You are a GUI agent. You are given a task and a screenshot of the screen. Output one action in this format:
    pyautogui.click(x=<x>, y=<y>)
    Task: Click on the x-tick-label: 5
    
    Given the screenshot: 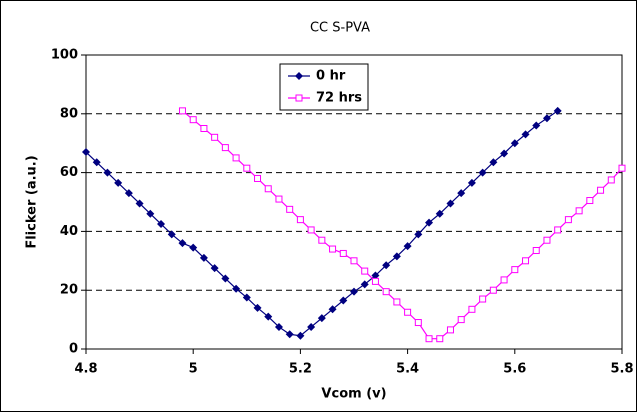 What is the action you would take?
    pyautogui.click(x=193, y=369)
    